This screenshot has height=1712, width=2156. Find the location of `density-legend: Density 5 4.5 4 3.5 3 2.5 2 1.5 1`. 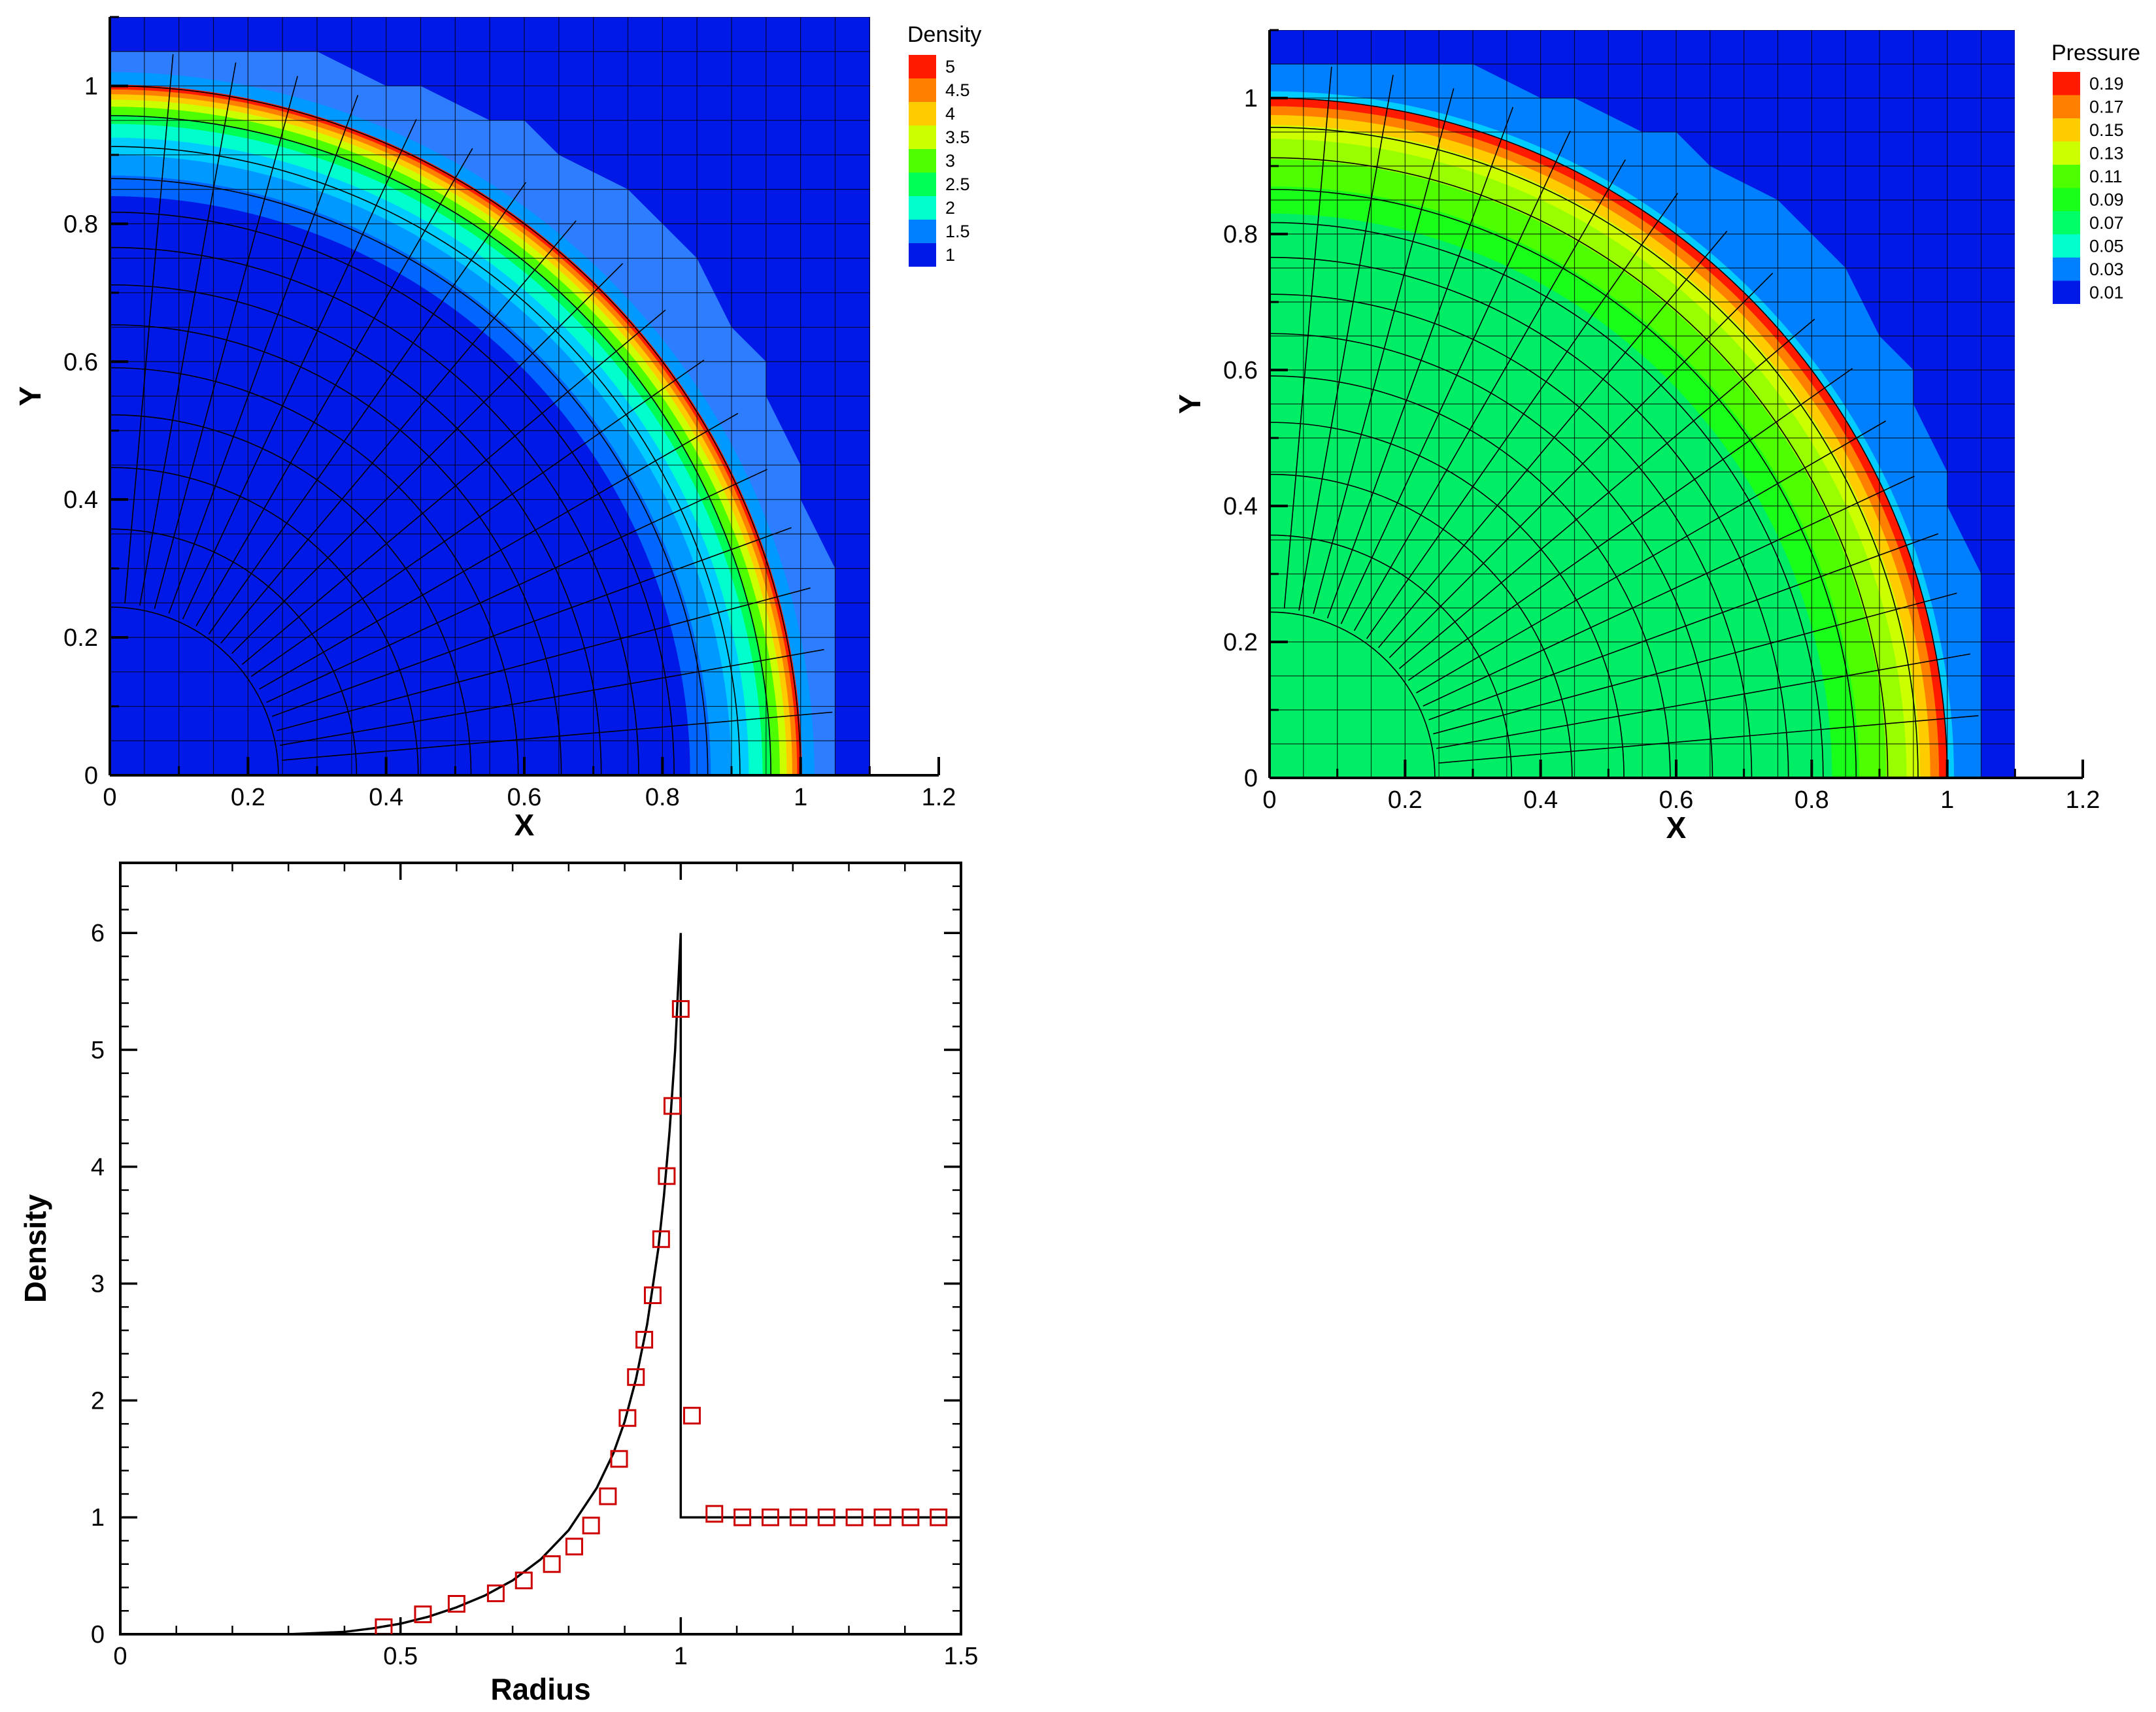

density-legend: Density 5 4.5 4 3.5 3 2.5 2 1.5 1 is located at coordinates (944, 145).